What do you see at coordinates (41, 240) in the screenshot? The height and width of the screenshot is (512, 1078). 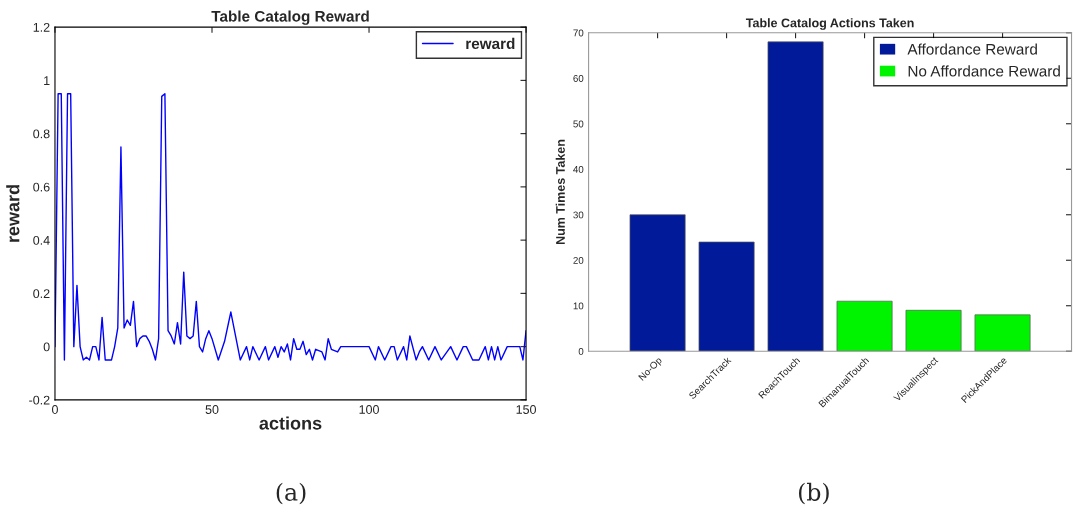 I see `y-tick-label: 0.4` at bounding box center [41, 240].